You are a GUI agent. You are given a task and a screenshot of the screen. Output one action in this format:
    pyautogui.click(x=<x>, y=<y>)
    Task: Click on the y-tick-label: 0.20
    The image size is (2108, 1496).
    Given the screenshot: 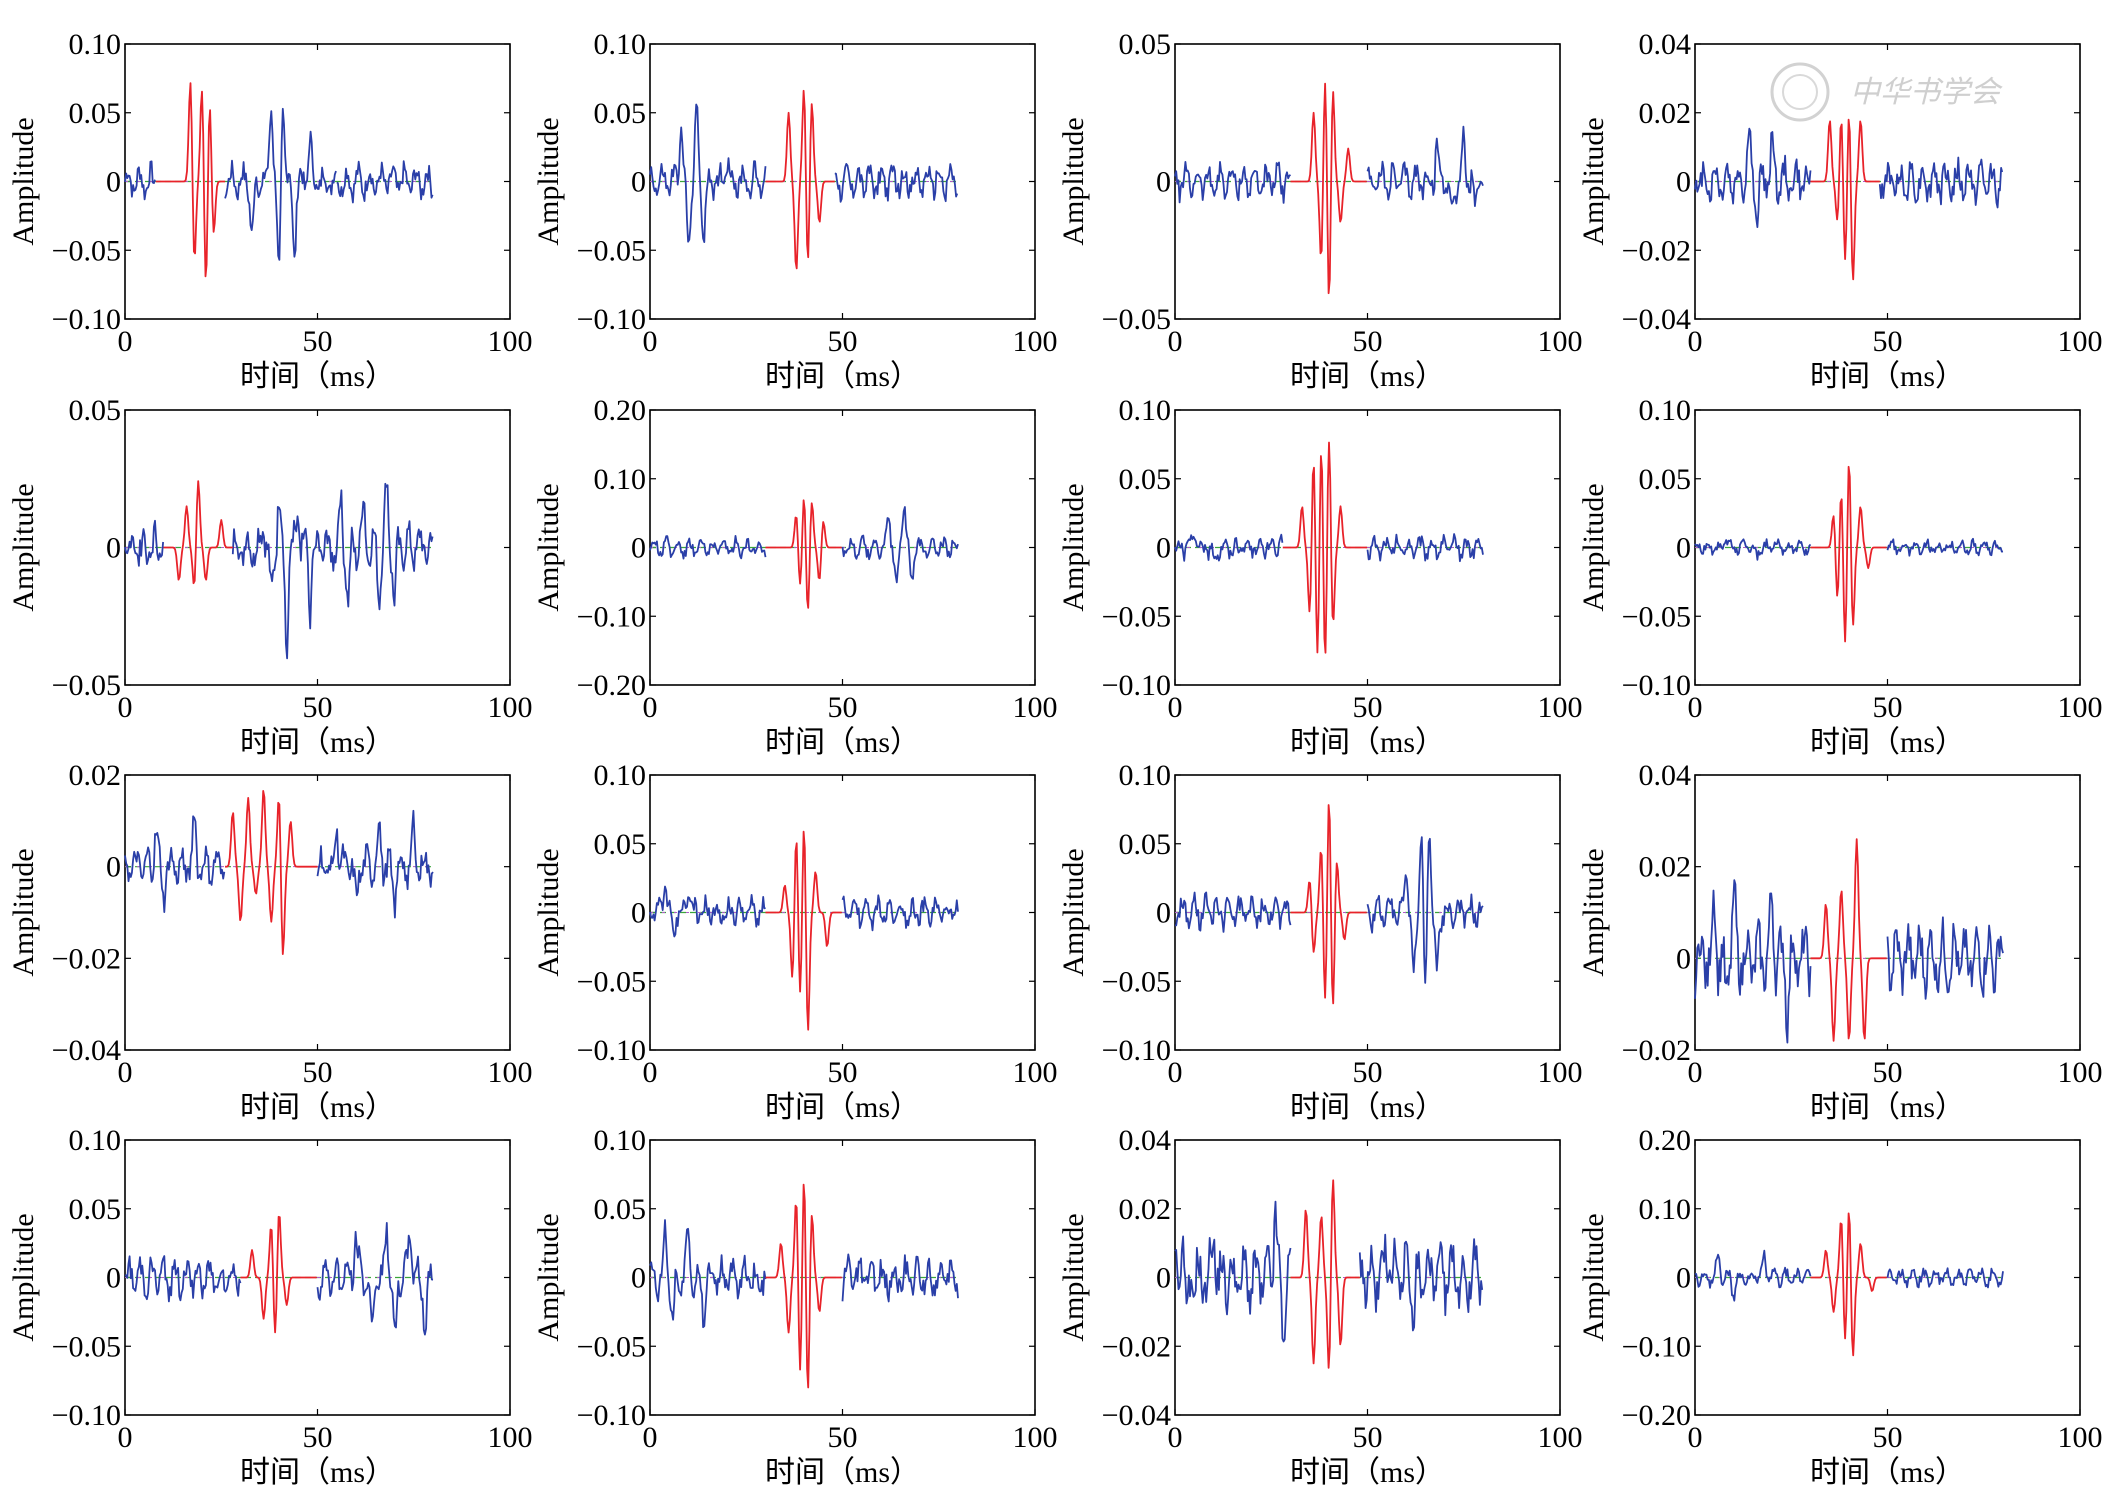 What is the action you would take?
    pyautogui.click(x=620, y=410)
    